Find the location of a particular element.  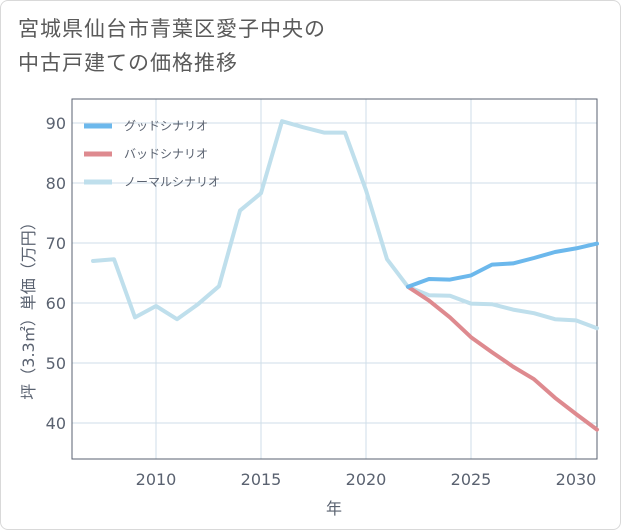

chart-title: 宮城県仙台市青葉区愛子中央の 中古戸建ての価格推移 is located at coordinates (172, 46).